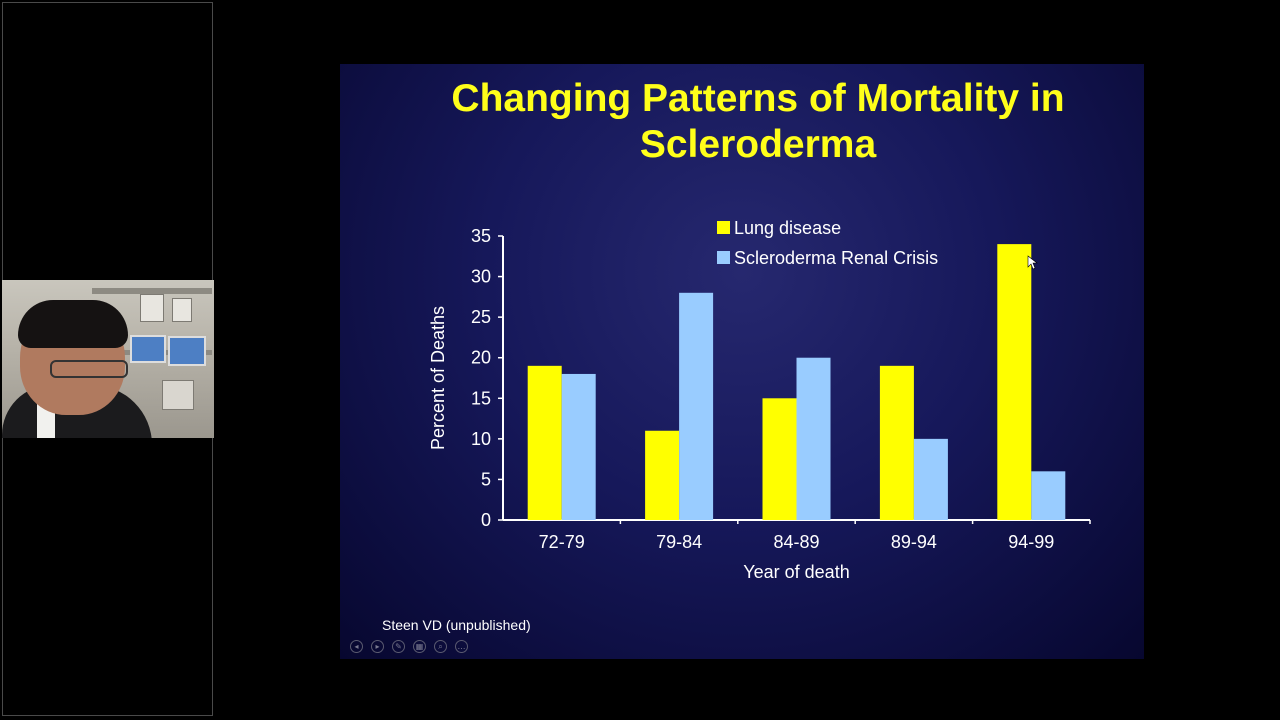 The height and width of the screenshot is (720, 1280). What do you see at coordinates (89, 369) in the screenshot?
I see `person-glasses` at bounding box center [89, 369].